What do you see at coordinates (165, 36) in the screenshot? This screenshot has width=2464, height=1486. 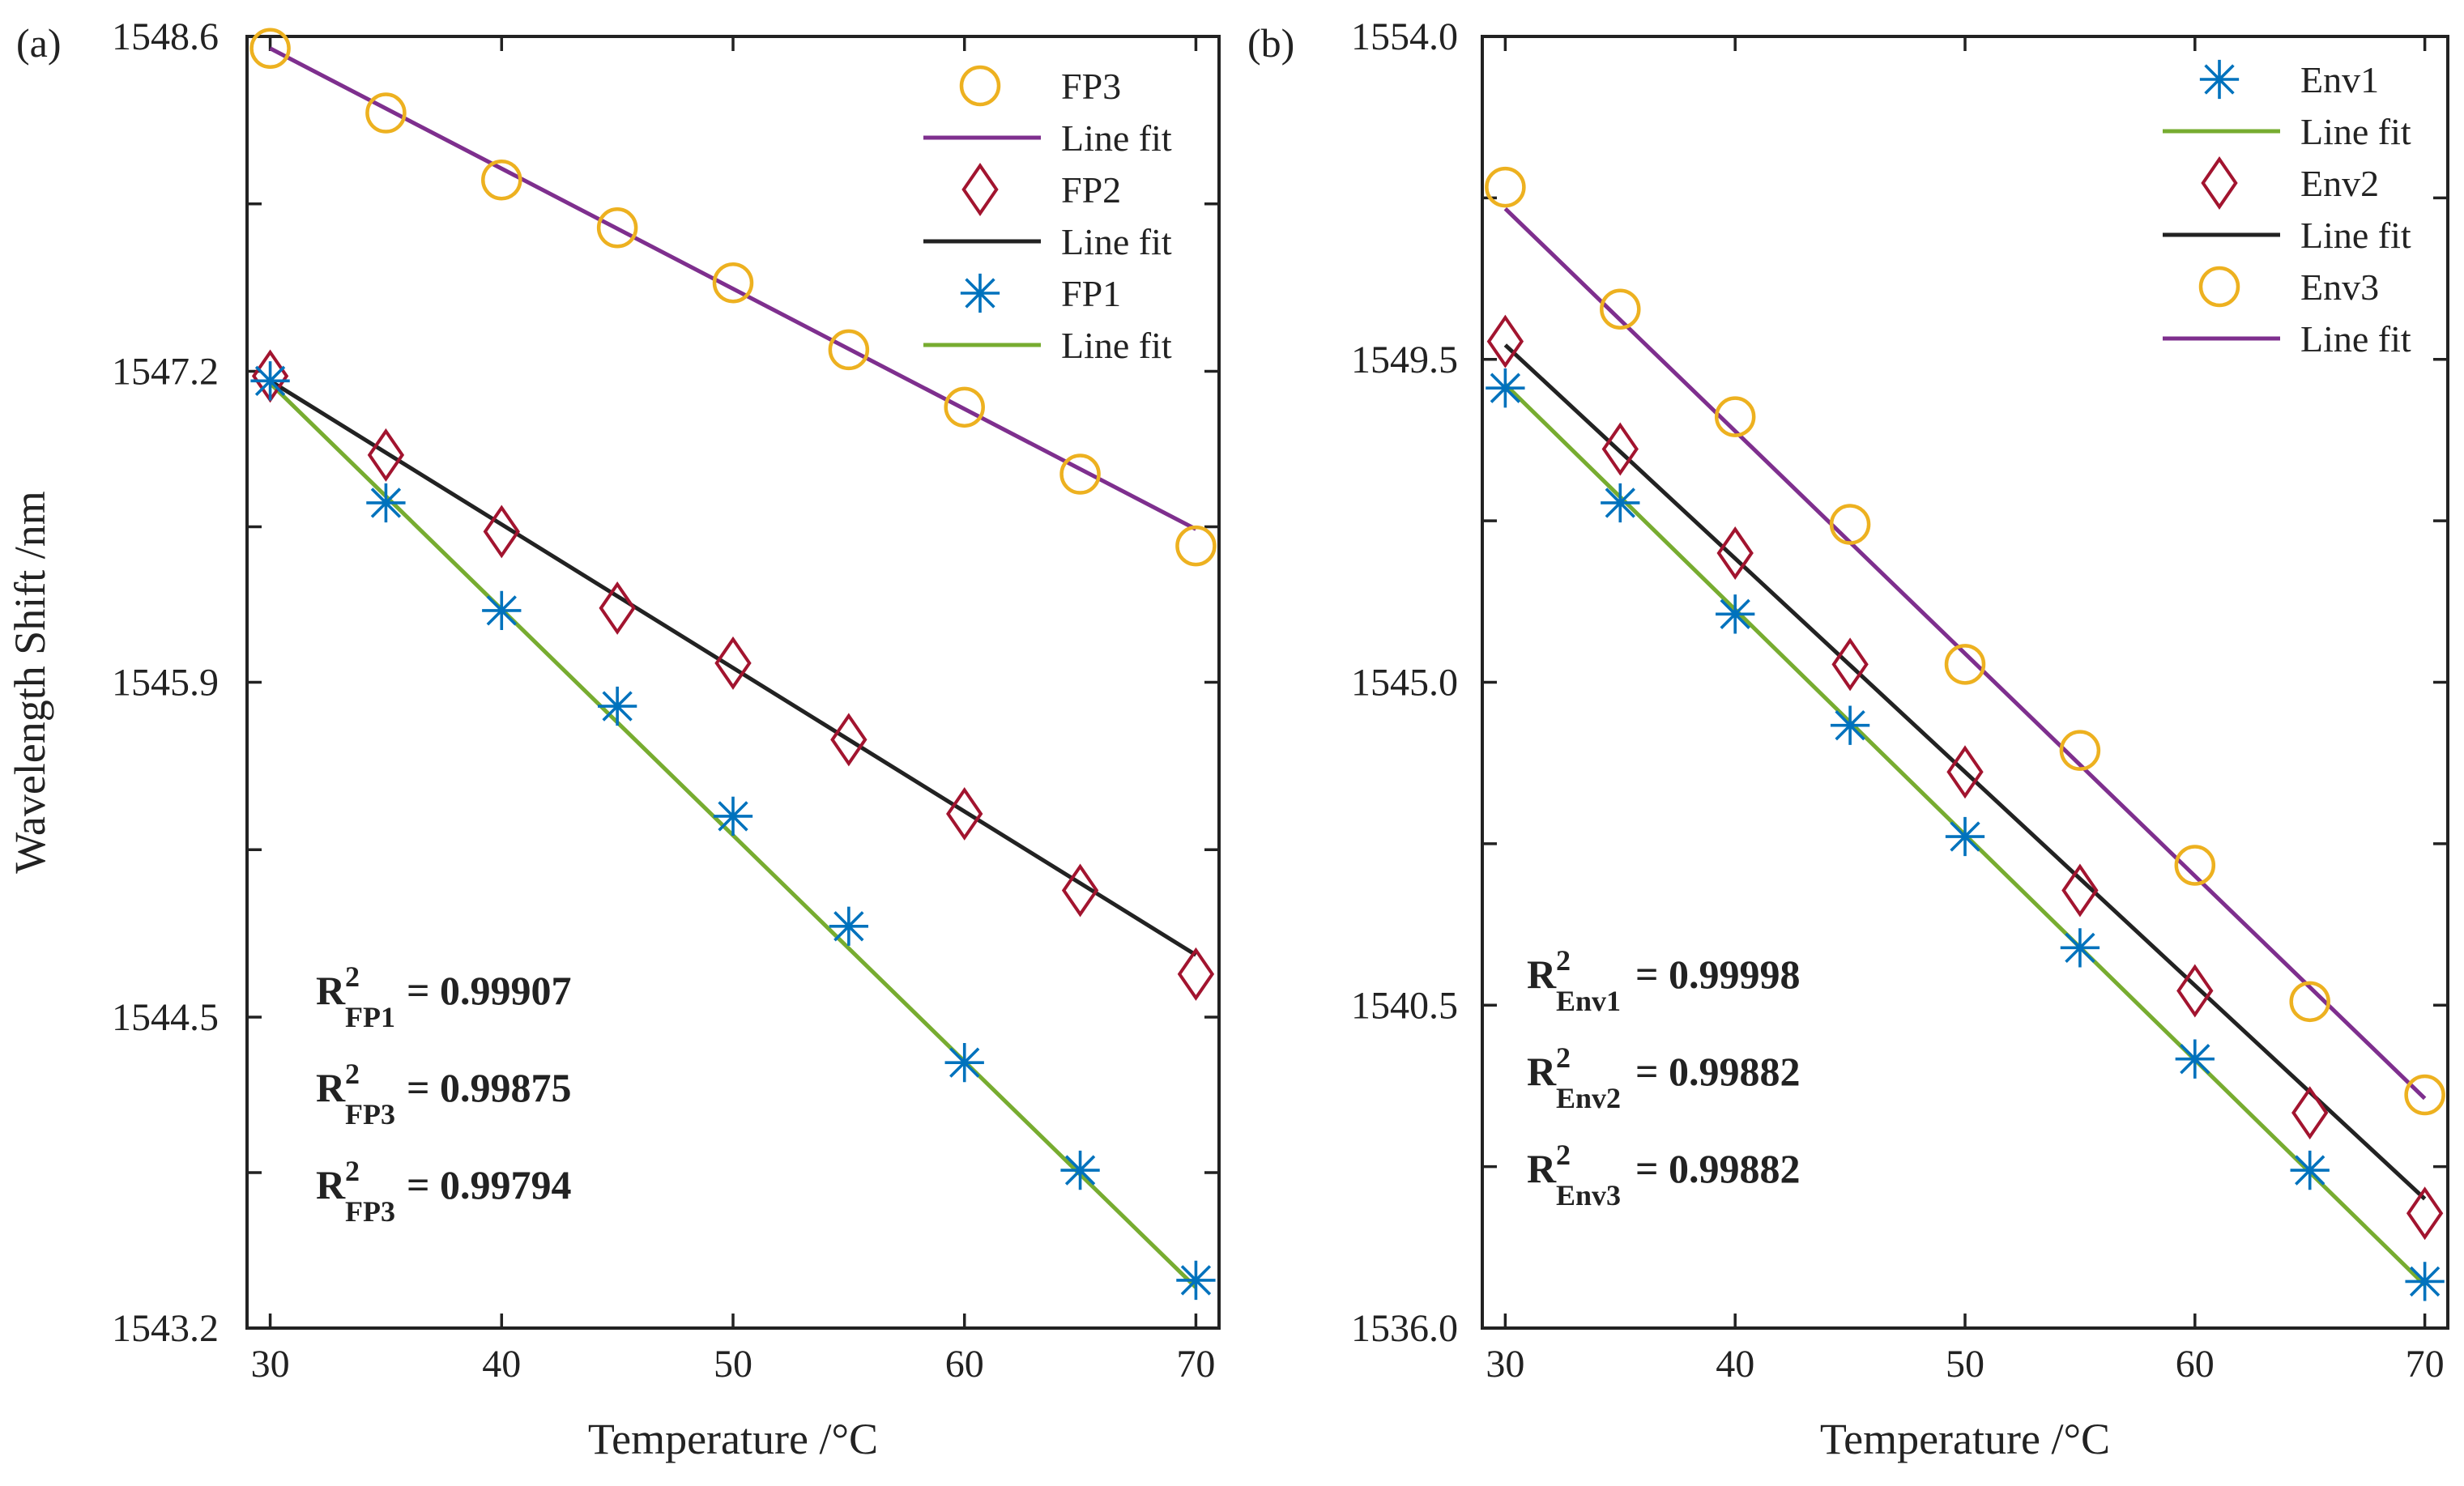 I see `y-tick-label: 1548.6` at bounding box center [165, 36].